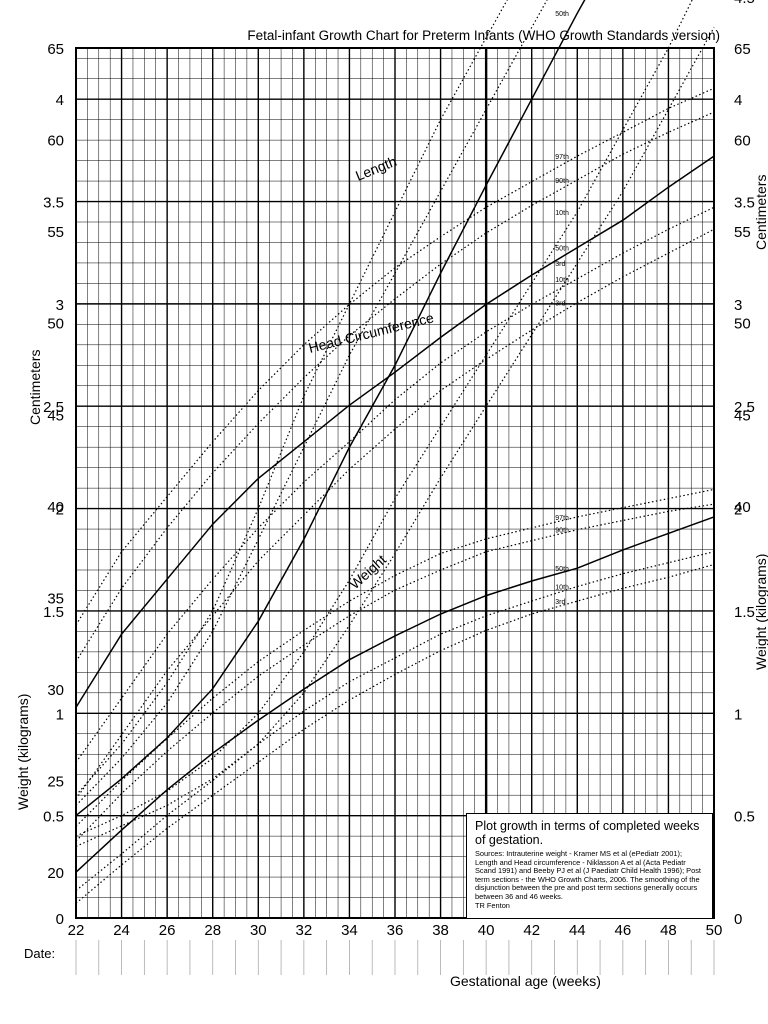 This screenshot has height=1024, width=768. I want to click on y-axis-label-weight-left: Weight (kilograms), so click(23, 752).